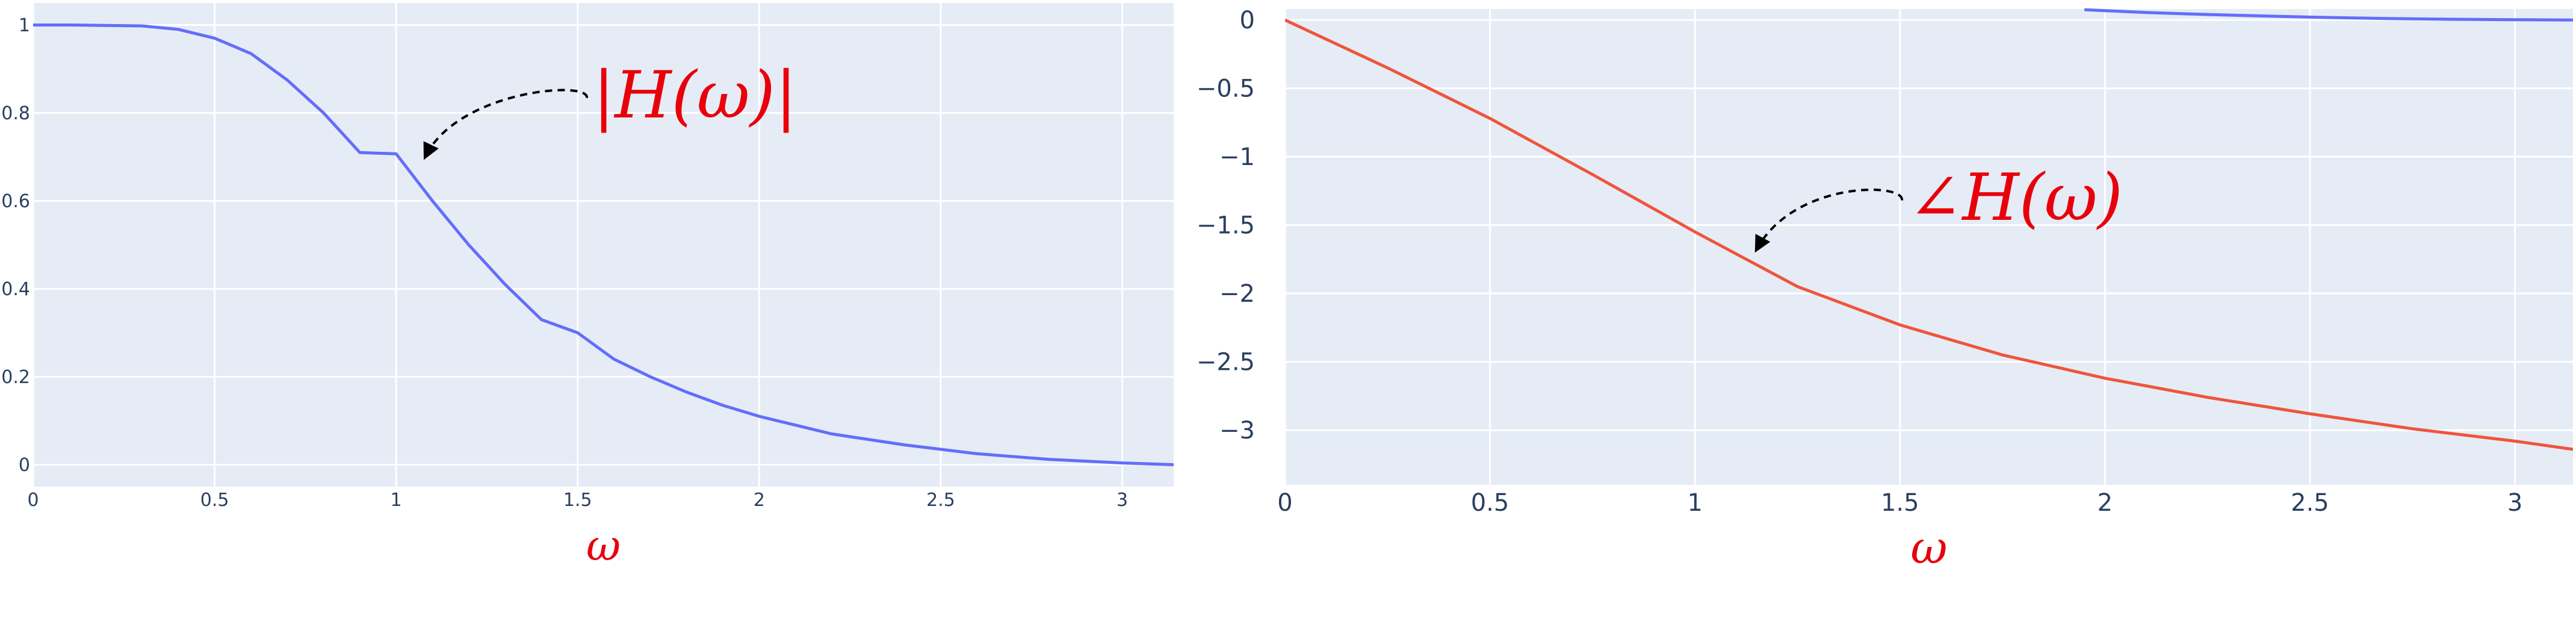 The width and height of the screenshot is (2576, 624). Describe the element at coordinates (1226, 362) in the screenshot. I see `y-tick-label: −2.5` at that location.